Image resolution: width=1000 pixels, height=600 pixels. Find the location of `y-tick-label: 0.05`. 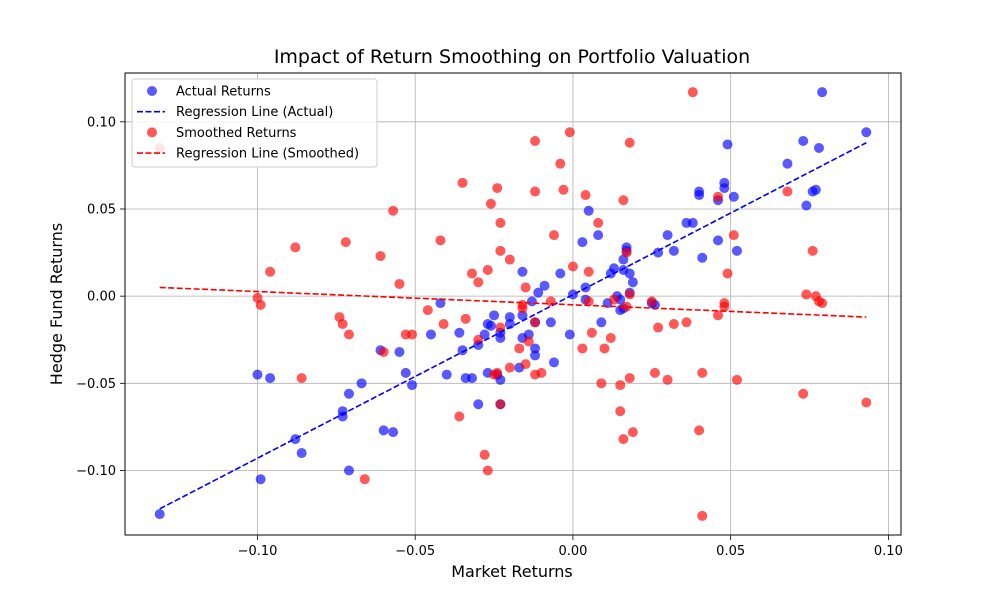

y-tick-label: 0.05 is located at coordinates (101, 209).